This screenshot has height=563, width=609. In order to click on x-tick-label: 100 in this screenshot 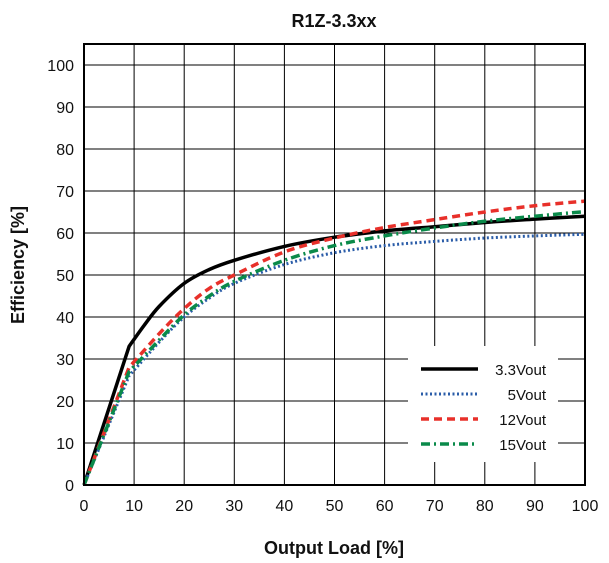, I will do `click(585, 506)`.